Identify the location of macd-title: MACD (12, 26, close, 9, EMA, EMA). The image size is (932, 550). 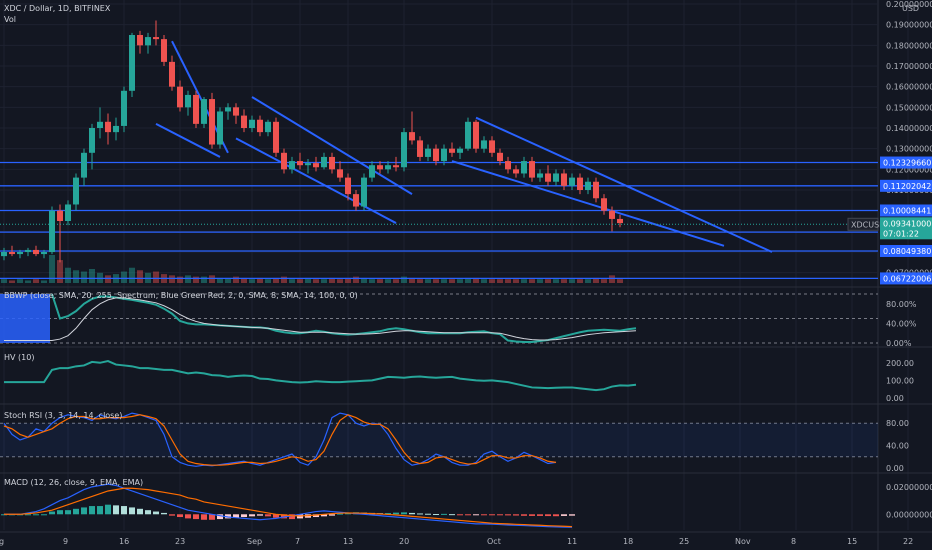
(73, 482).